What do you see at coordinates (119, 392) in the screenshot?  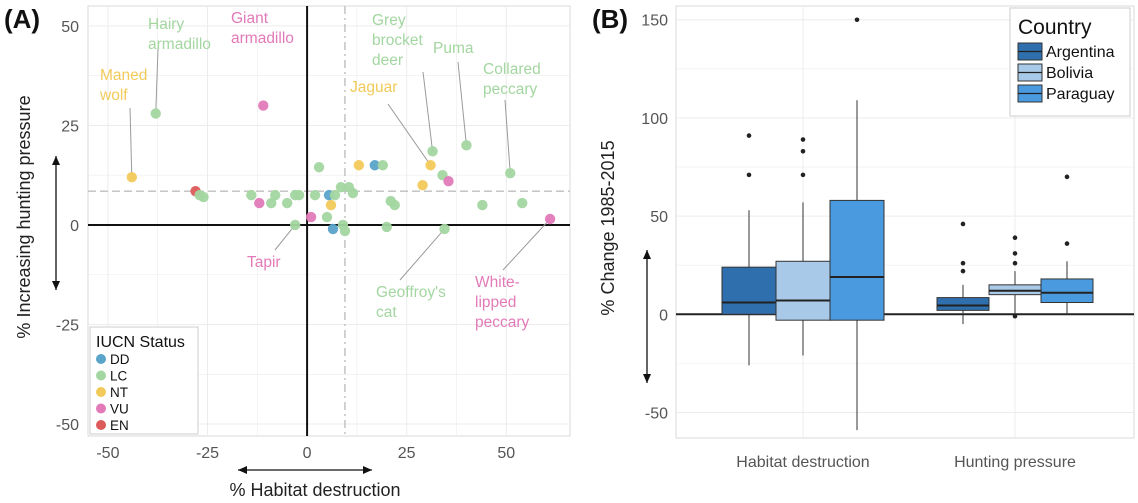 I see `legend-item-label: NT` at bounding box center [119, 392].